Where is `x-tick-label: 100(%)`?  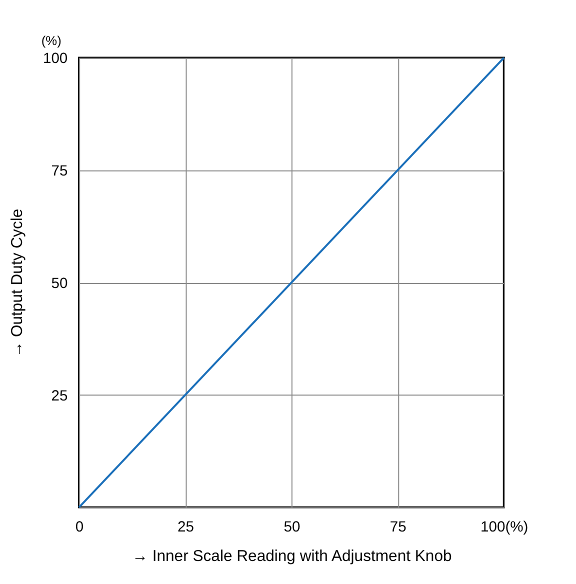
x-tick-label: 100(%) is located at coordinates (504, 528).